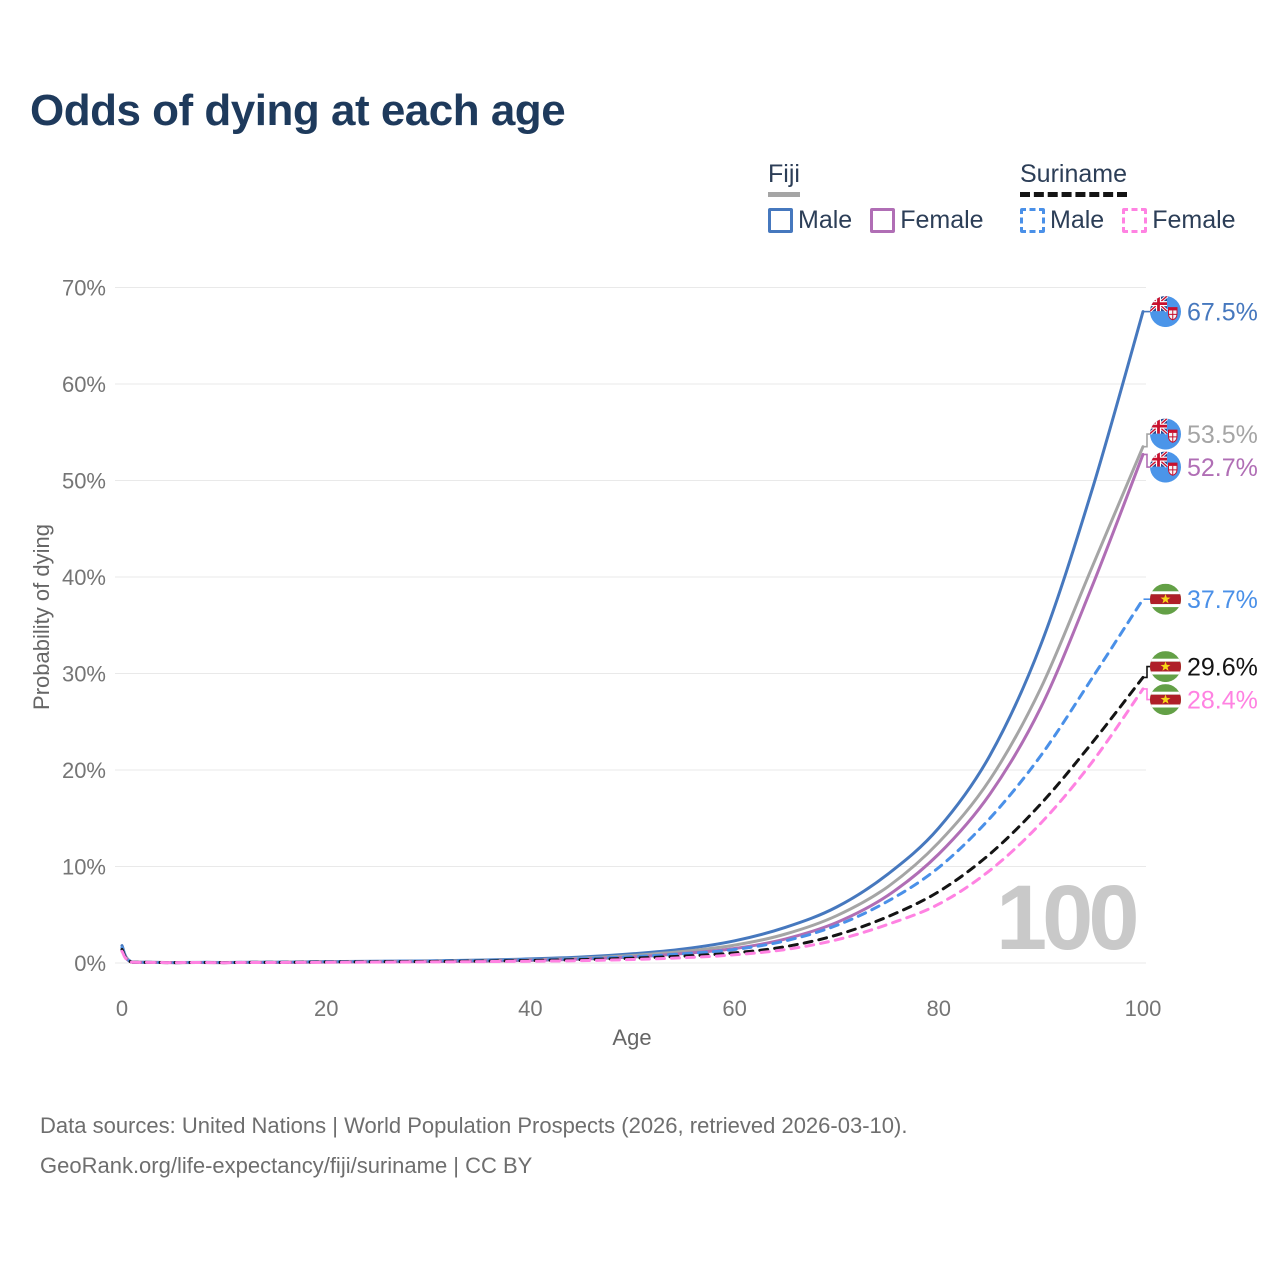 The width and height of the screenshot is (1280, 1280). What do you see at coordinates (1143, 1008) in the screenshot?
I see `x-tick-label: 100` at bounding box center [1143, 1008].